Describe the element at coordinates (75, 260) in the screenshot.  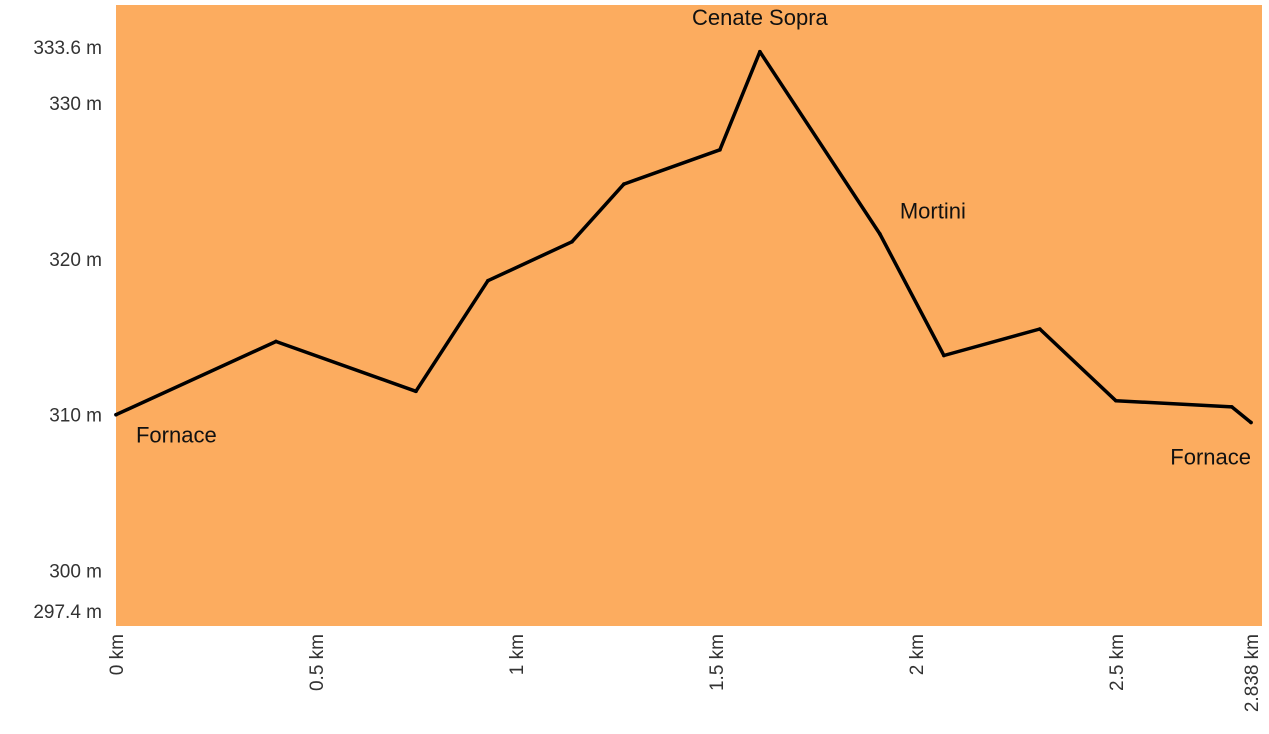
I see `y-tick-label: 320 m` at that location.